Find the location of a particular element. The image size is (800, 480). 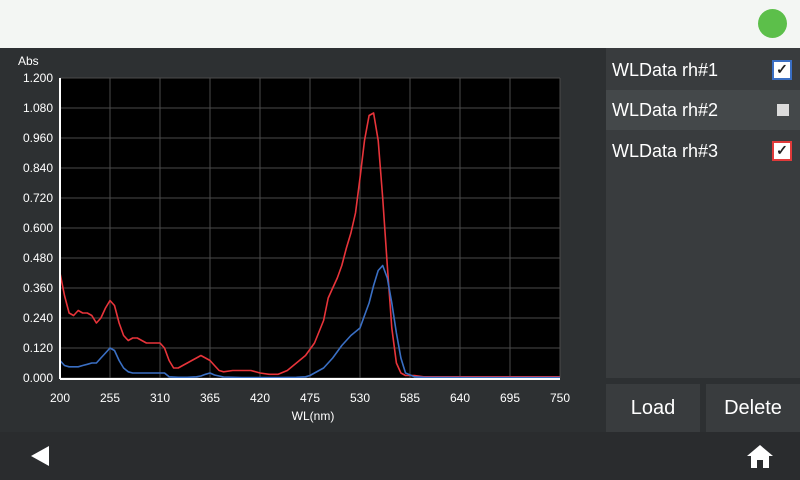

status-indicator-icon is located at coordinates (772, 23).